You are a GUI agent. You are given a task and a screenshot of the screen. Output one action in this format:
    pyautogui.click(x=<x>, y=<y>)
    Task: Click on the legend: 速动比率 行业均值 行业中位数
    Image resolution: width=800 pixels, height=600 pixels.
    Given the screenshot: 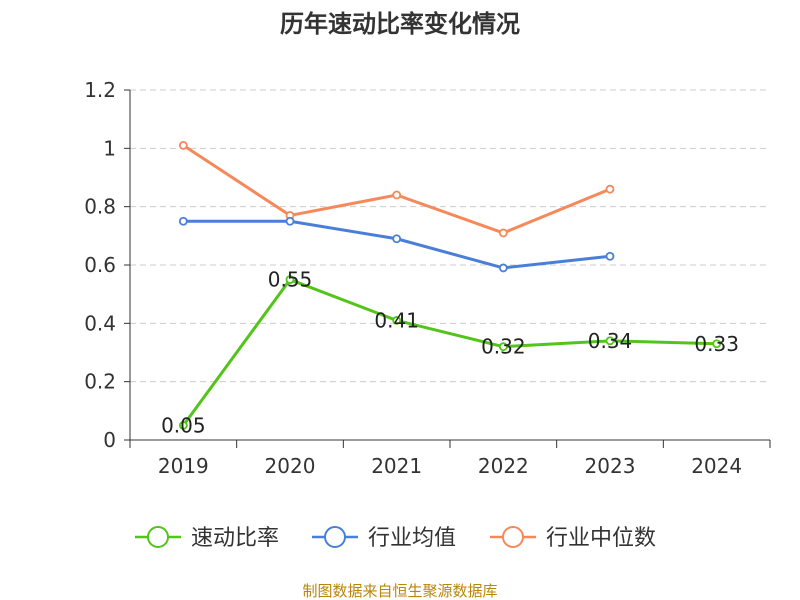 What is the action you would take?
    pyautogui.click(x=395, y=538)
    